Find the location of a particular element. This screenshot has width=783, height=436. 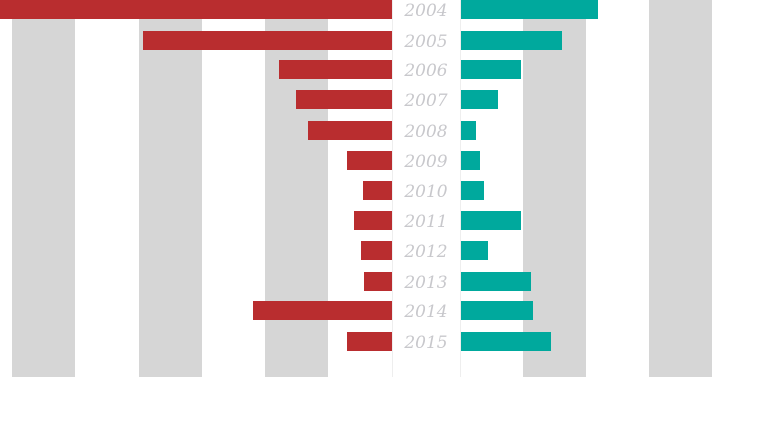

year-label: 2013 is located at coordinates (426, 283).